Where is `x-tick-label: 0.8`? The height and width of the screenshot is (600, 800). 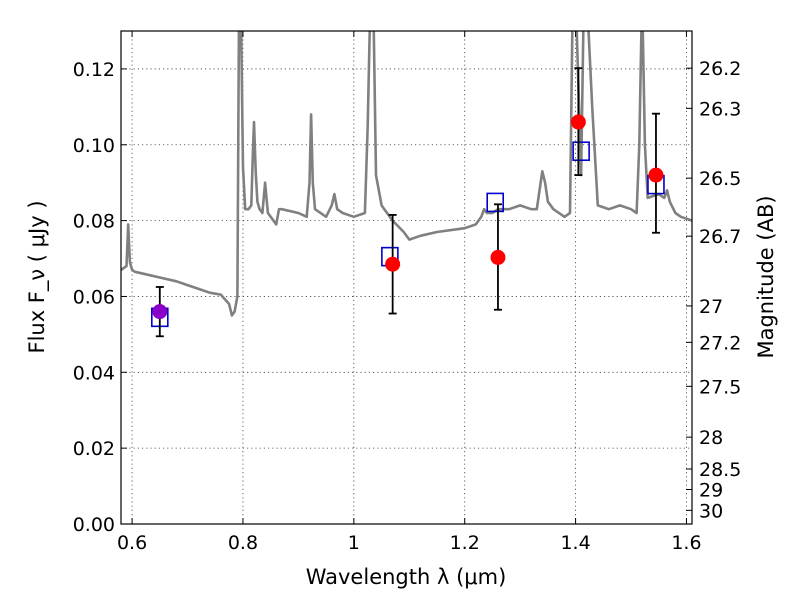
x-tick-label: 0.8 is located at coordinates (243, 543).